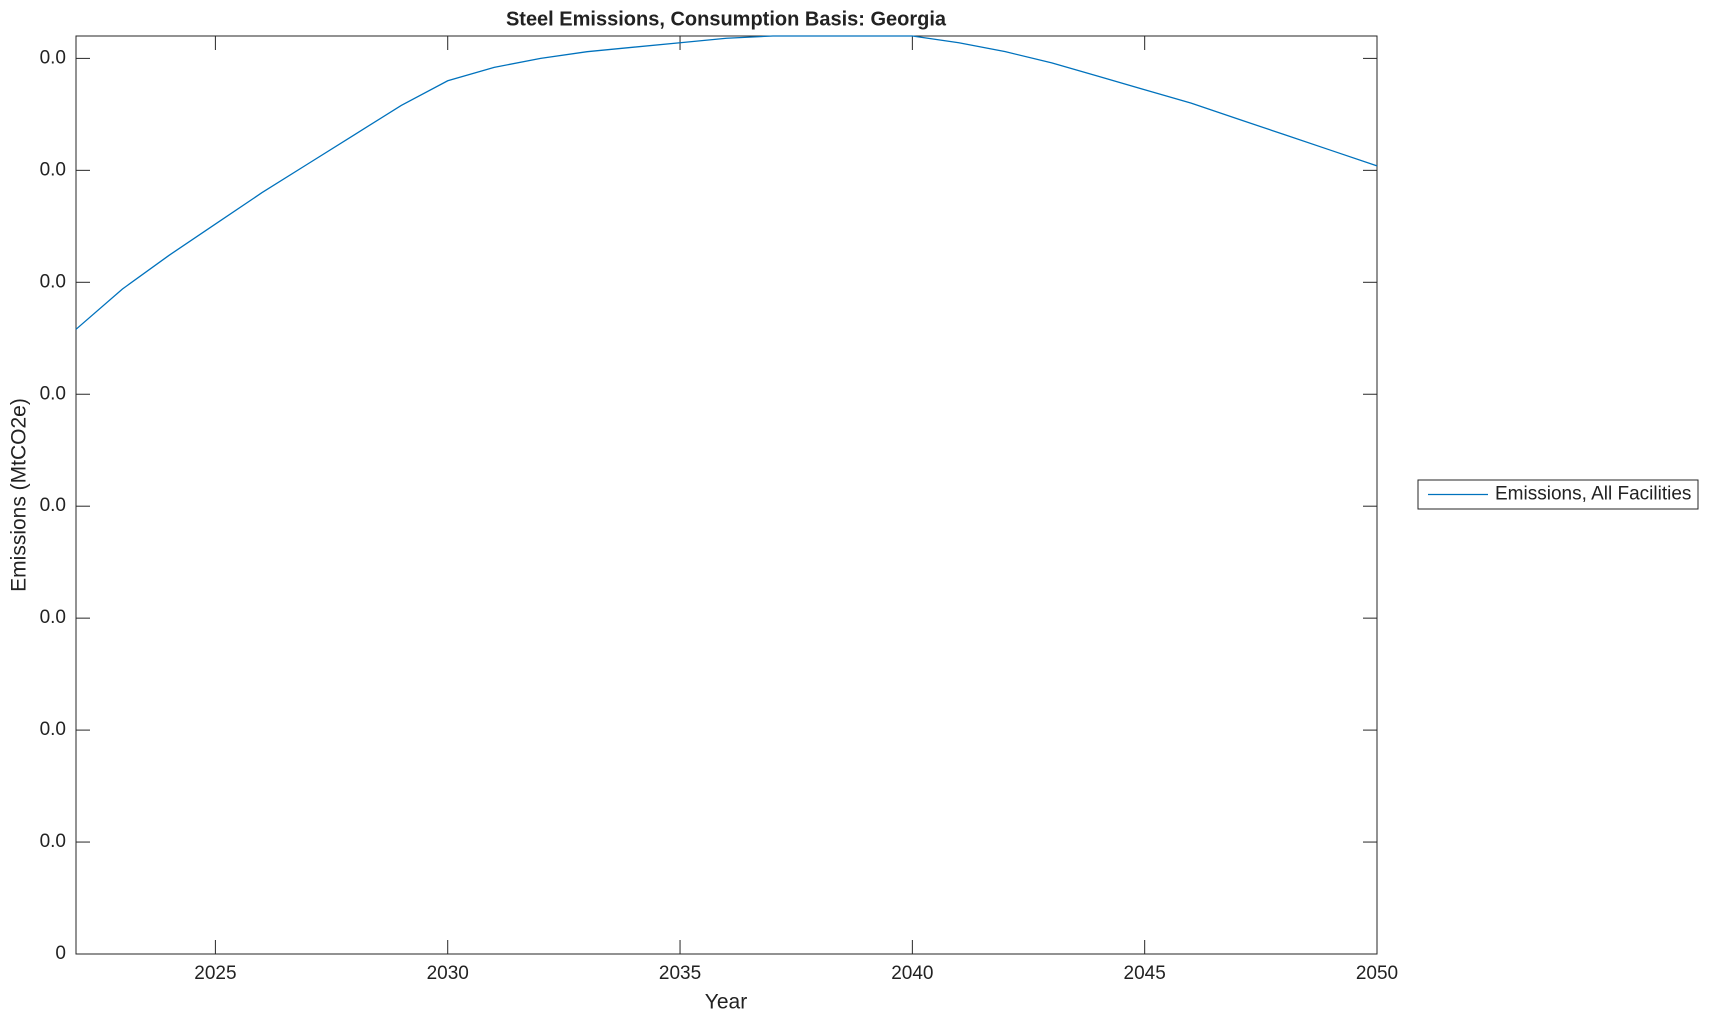  What do you see at coordinates (60, 953) in the screenshot?
I see `y-tick-label: 0` at bounding box center [60, 953].